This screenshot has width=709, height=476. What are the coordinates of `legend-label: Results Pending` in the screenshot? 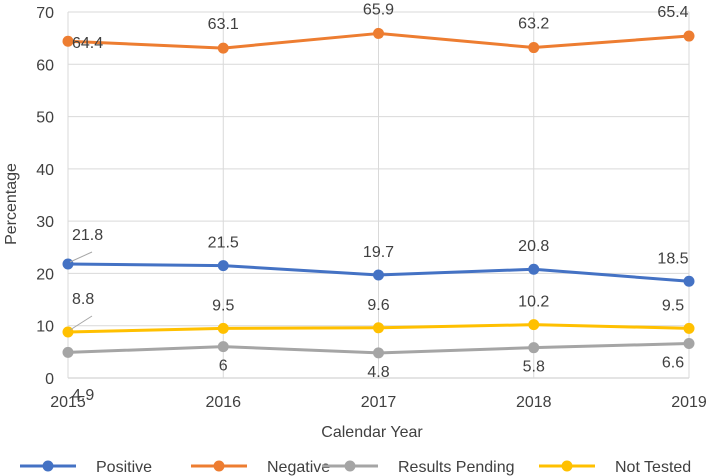 It's located at (456, 467).